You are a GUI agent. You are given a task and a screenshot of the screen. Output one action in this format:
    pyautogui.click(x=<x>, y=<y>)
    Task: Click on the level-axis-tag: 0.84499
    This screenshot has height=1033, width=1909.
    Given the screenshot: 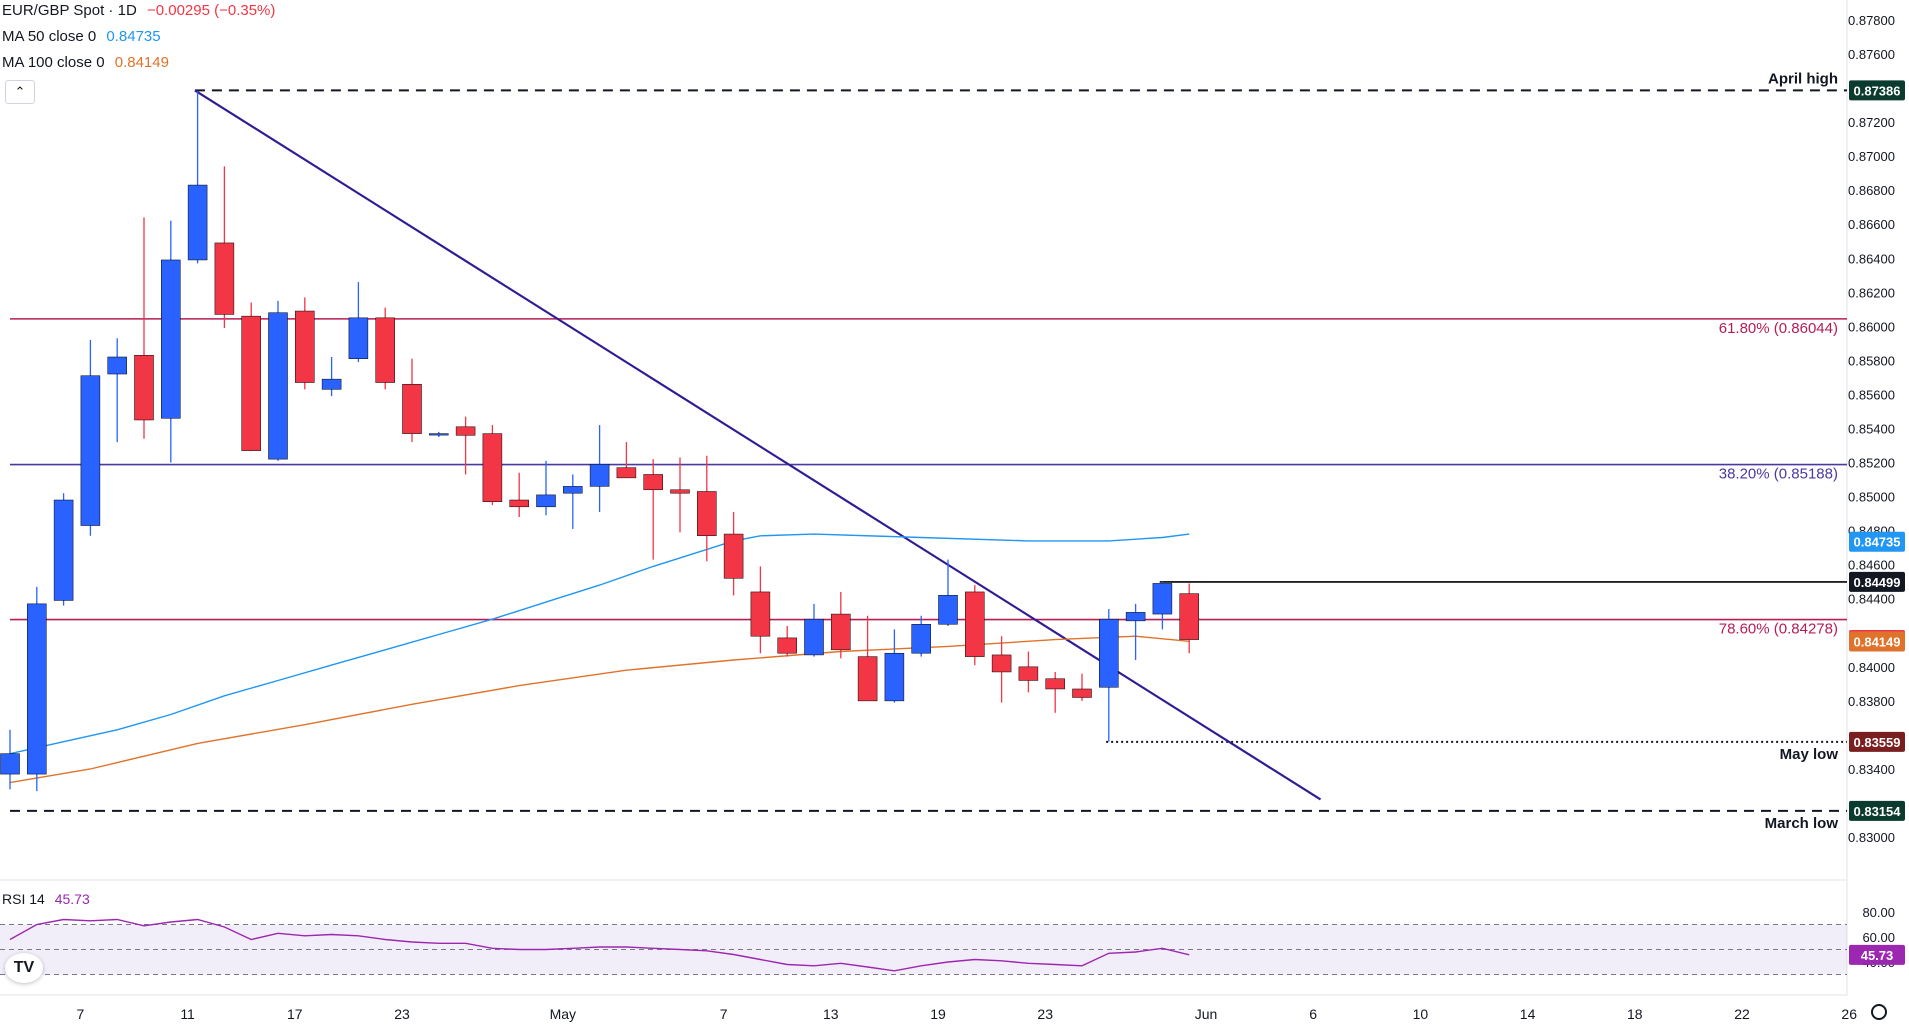 What is the action you would take?
    pyautogui.click(x=1877, y=582)
    